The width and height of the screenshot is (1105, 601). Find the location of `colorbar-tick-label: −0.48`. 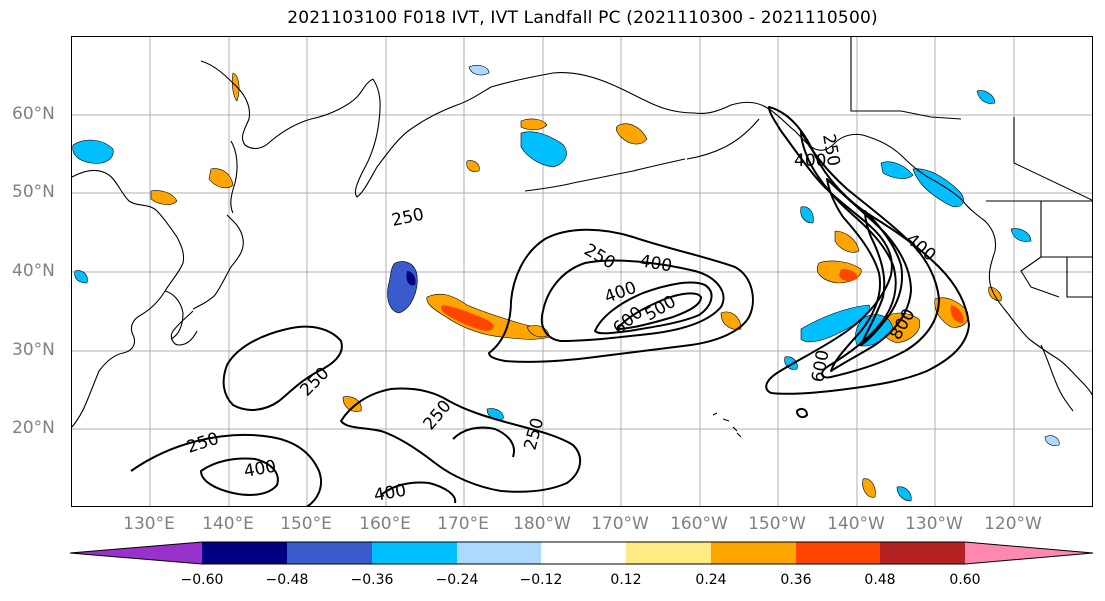

colorbar-tick-label: −0.48 is located at coordinates (287, 580).